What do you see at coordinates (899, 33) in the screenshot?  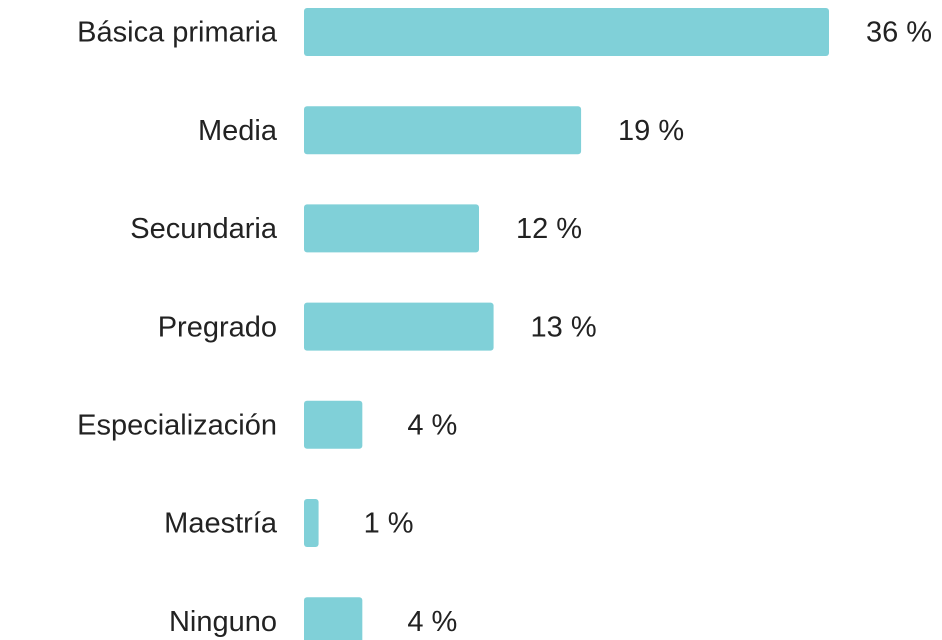 I see `value-label: 36 %` at bounding box center [899, 33].